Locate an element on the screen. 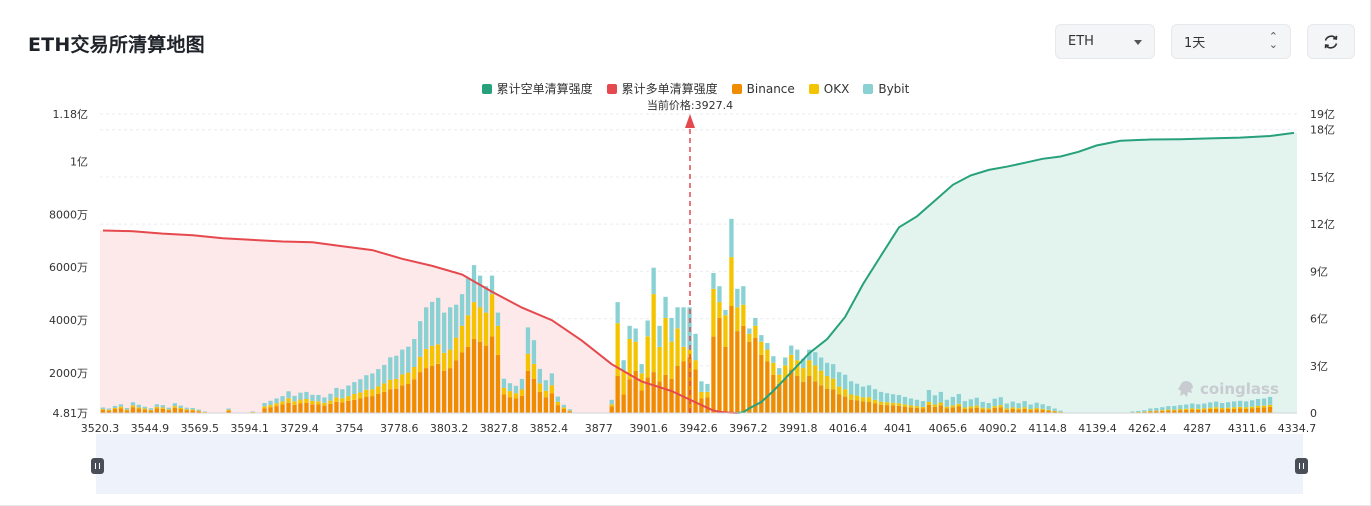  zoom-handle-right is located at coordinates (1301, 466).